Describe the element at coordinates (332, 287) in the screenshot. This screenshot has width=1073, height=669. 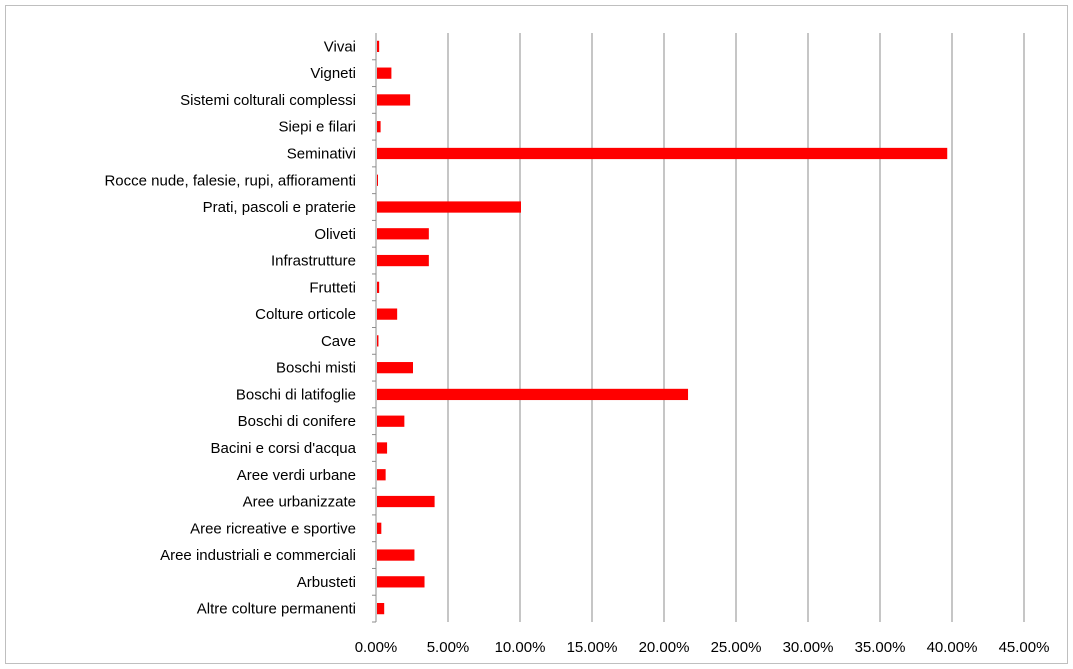
I see `category-label: Frutteti` at that location.